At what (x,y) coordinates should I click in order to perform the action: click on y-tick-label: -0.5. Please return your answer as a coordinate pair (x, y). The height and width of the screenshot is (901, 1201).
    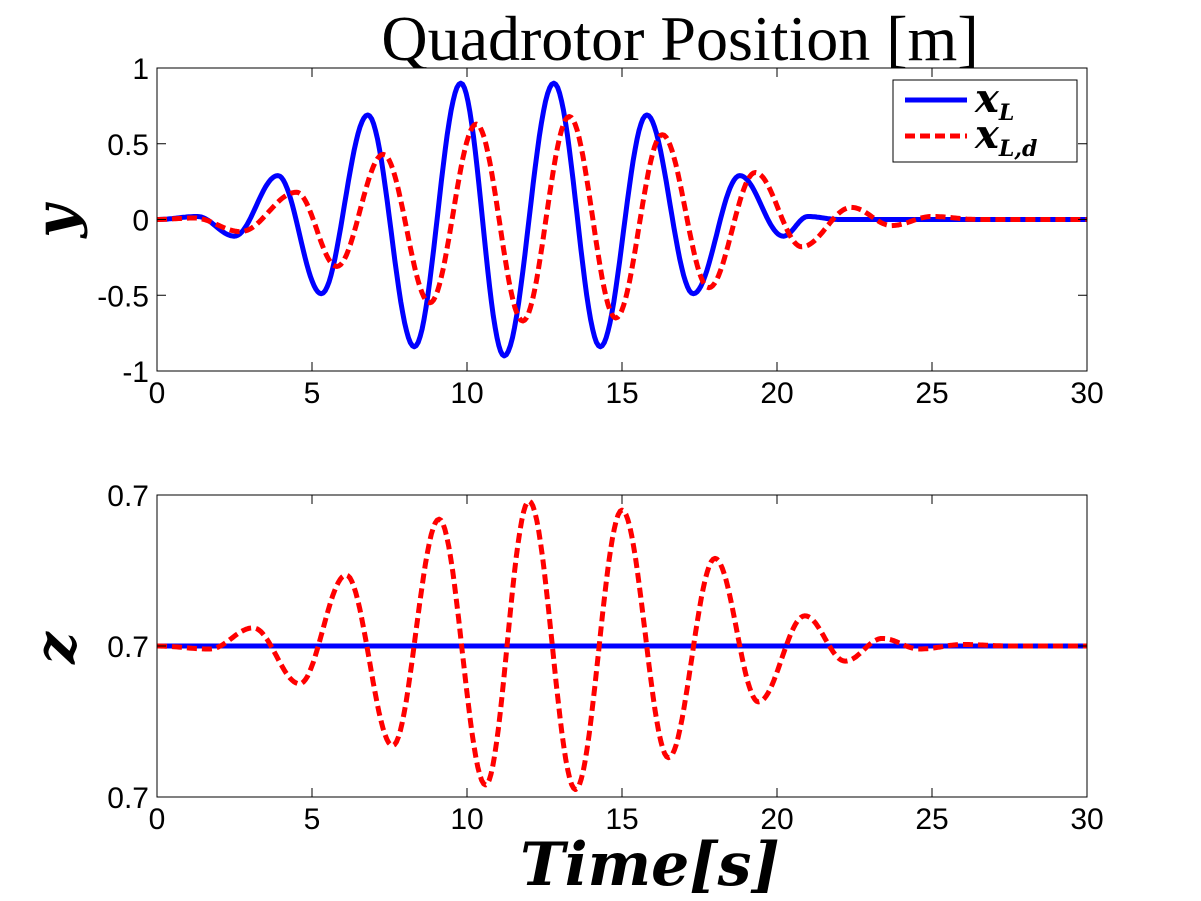
    Looking at the image, I should click on (123, 296).